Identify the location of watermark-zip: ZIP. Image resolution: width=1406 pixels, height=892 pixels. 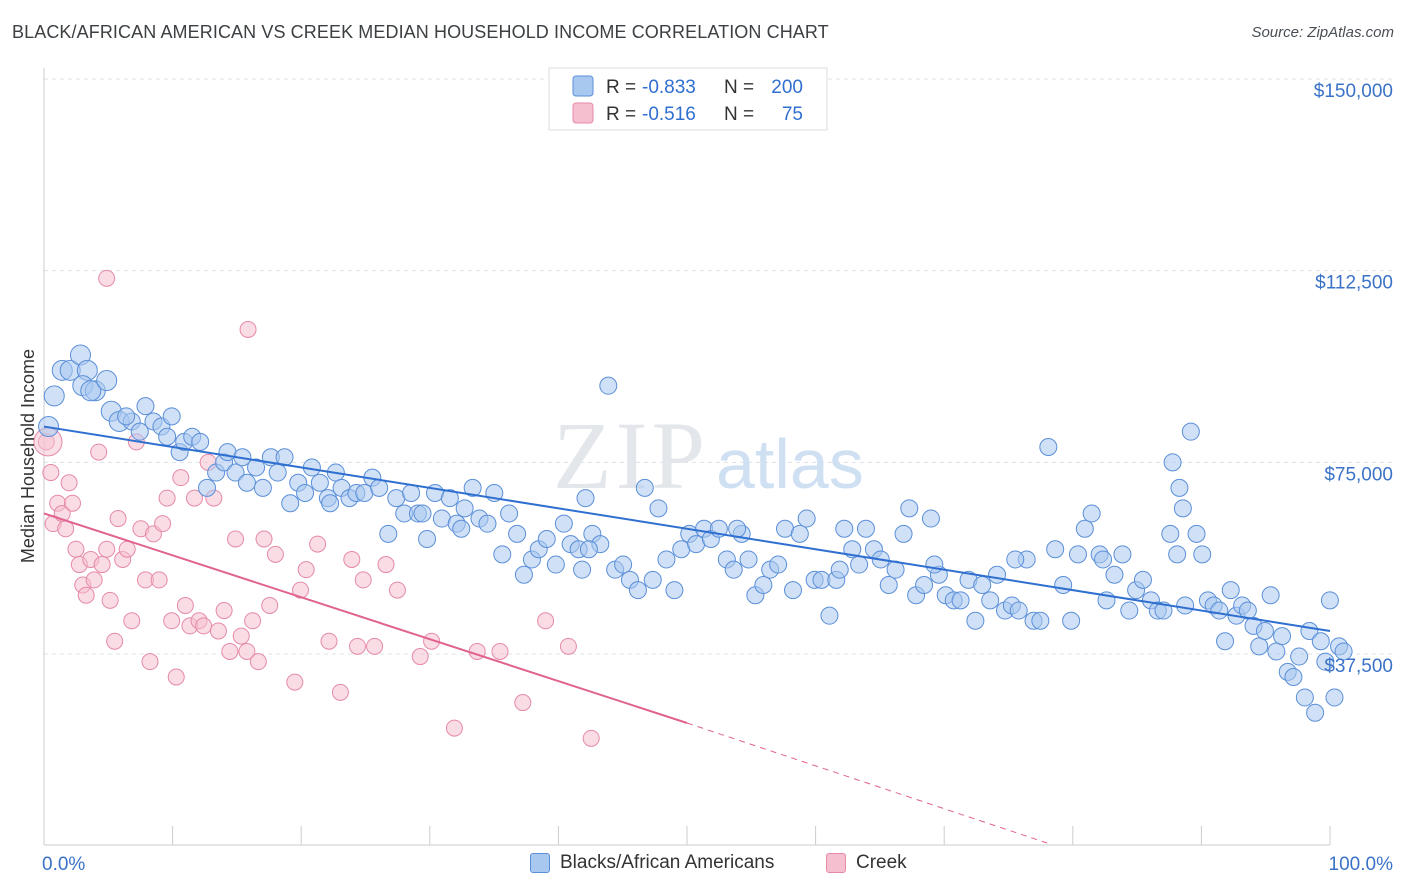
(631, 455).